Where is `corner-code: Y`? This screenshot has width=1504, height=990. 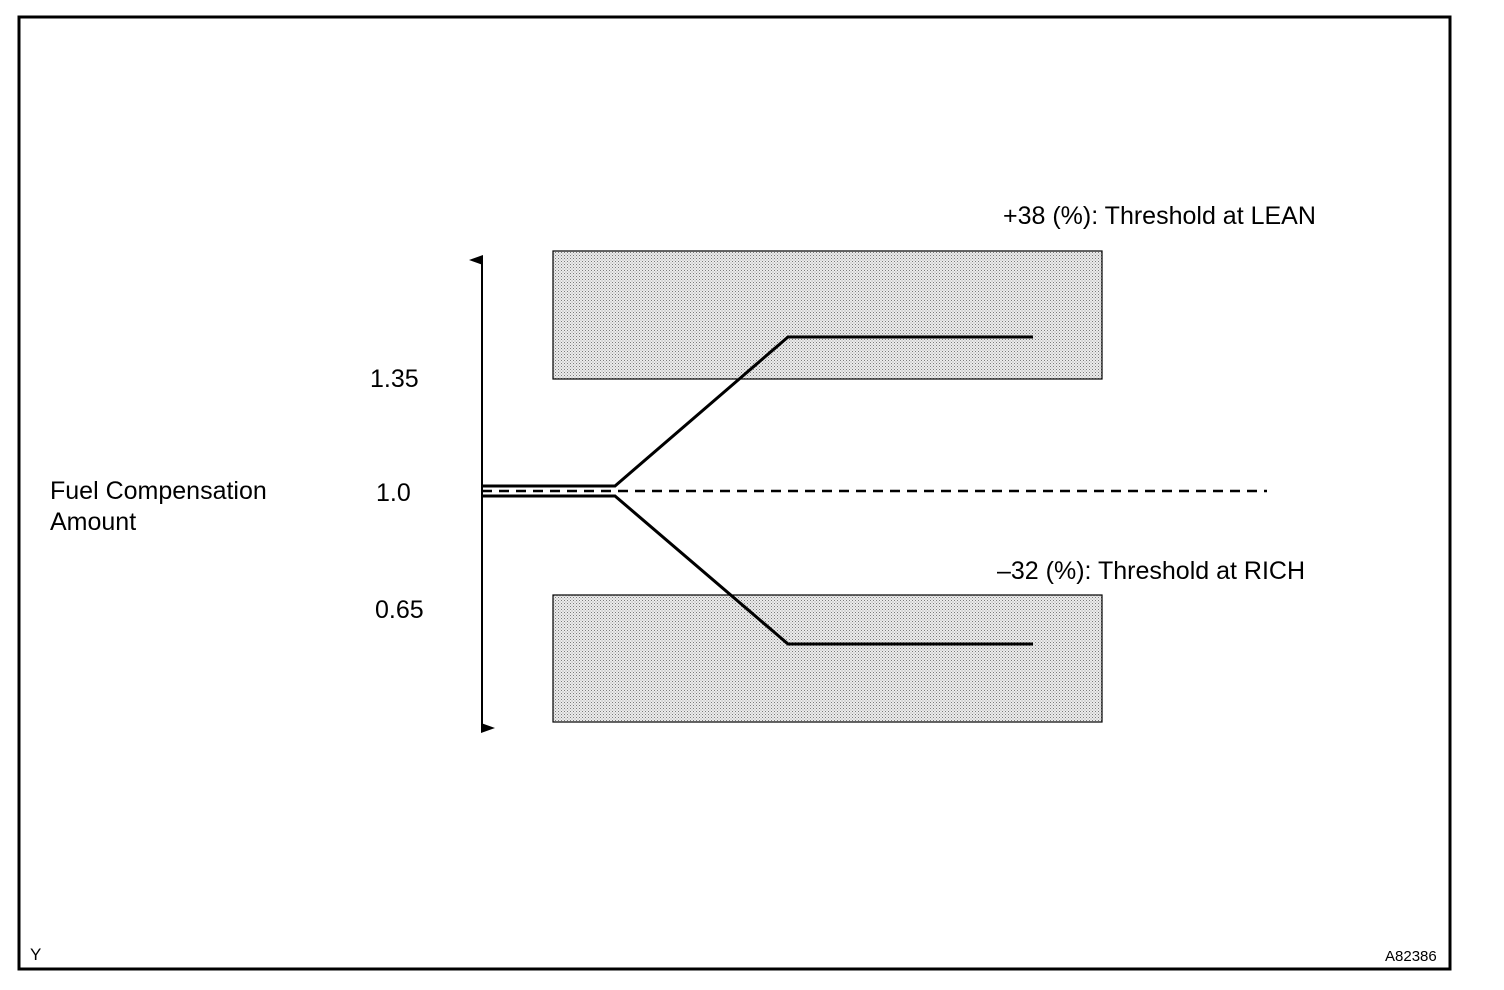
corner-code: Y is located at coordinates (35, 954).